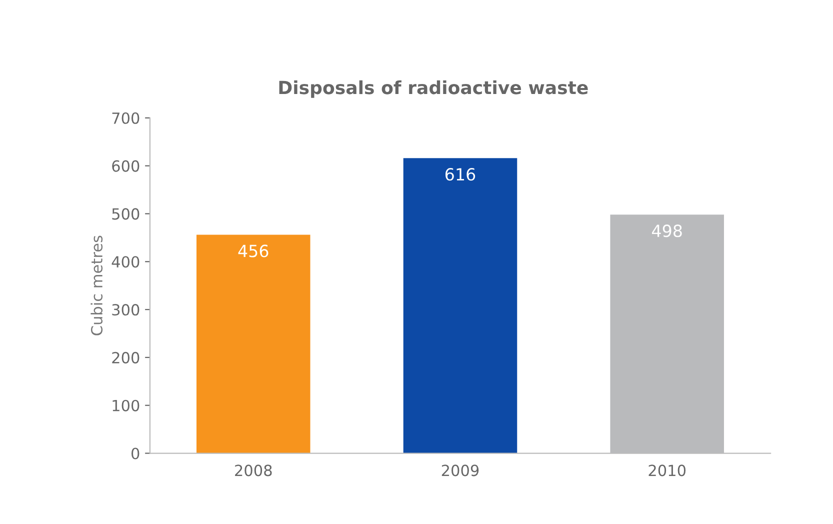 This screenshot has height=524, width=833. I want to click on y-axis-title: Cubic metres, so click(96, 286).